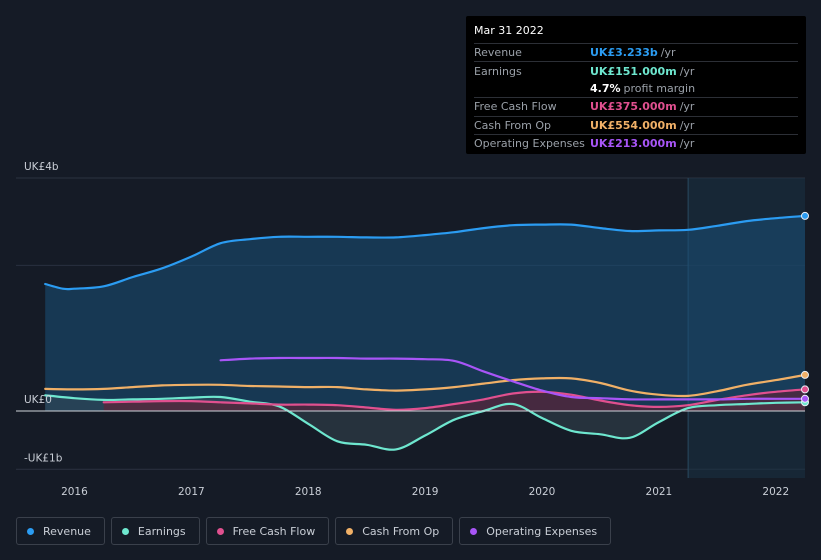 Image resolution: width=821 pixels, height=560 pixels. I want to click on tooltip-row: Earnings UK£151.000m/yr, so click(636, 70).